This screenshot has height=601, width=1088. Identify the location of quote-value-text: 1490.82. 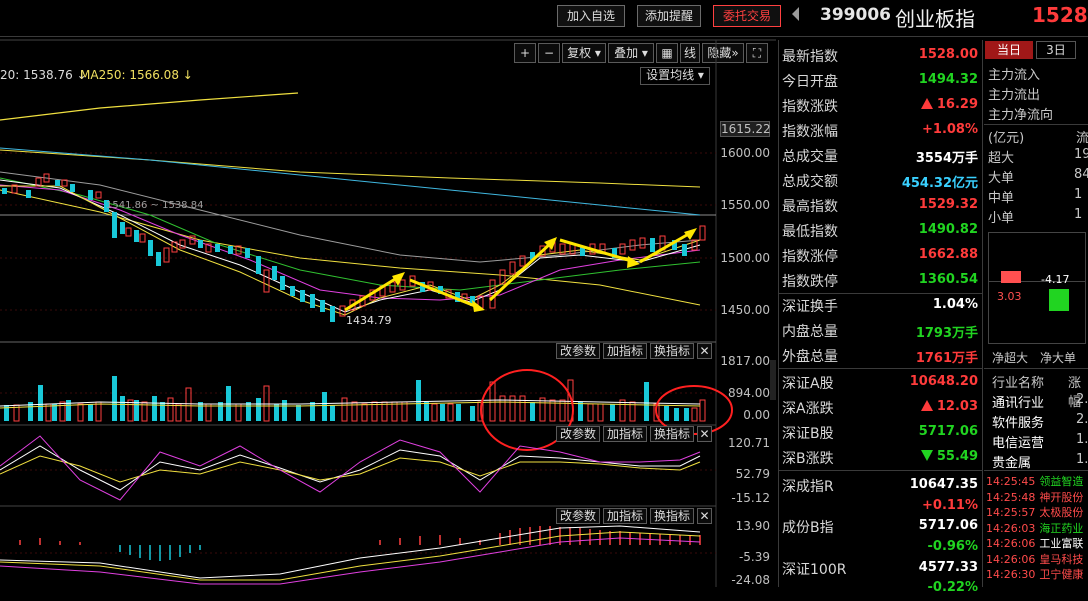
(948, 229).